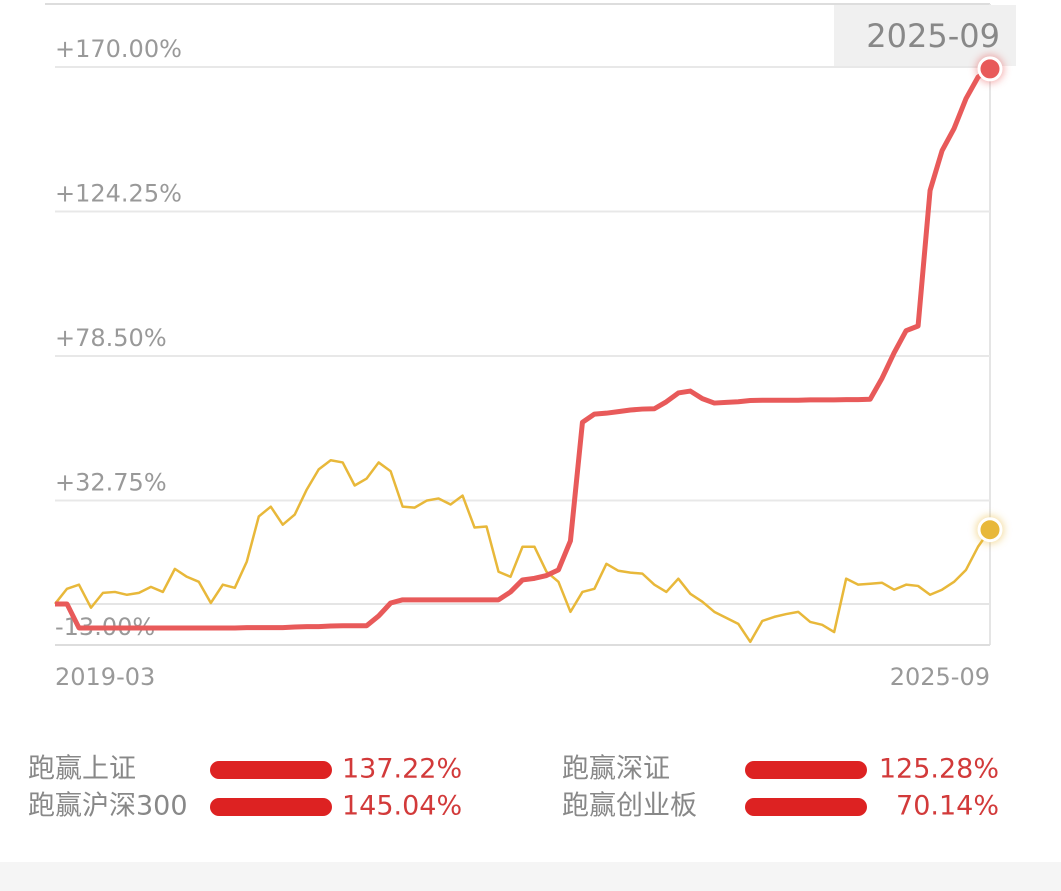 The width and height of the screenshot is (1061, 891). What do you see at coordinates (940, 677) in the screenshot?
I see `x-tick-label: 2025-09` at bounding box center [940, 677].